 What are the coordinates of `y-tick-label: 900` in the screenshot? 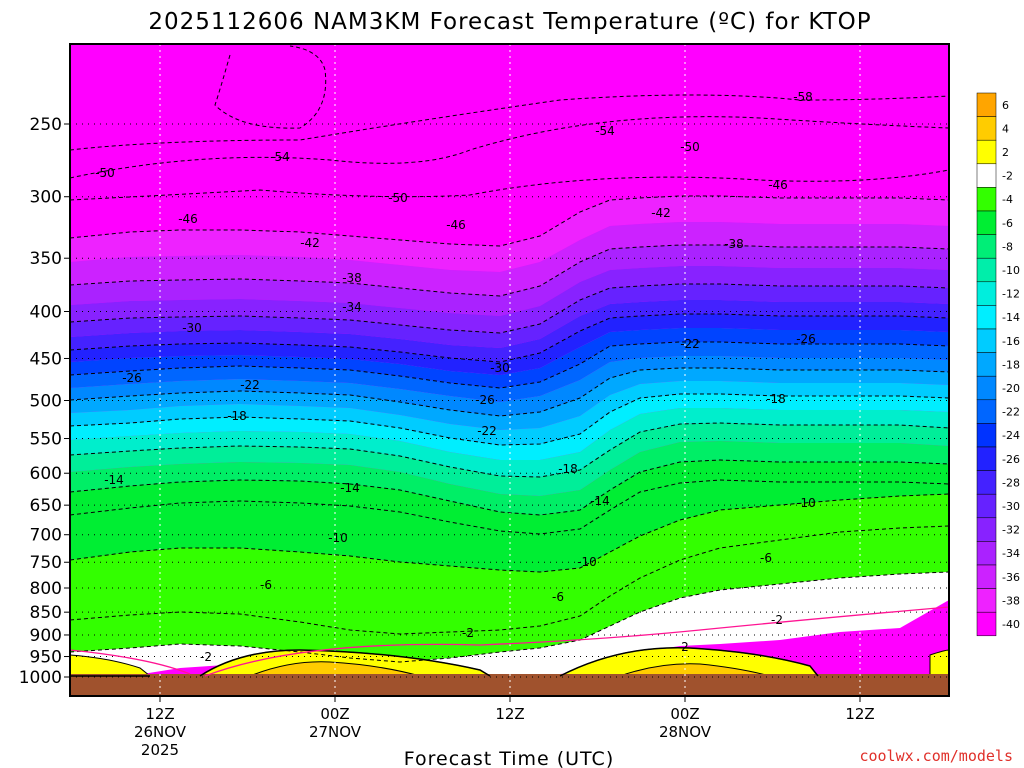 It's located at (46, 636).